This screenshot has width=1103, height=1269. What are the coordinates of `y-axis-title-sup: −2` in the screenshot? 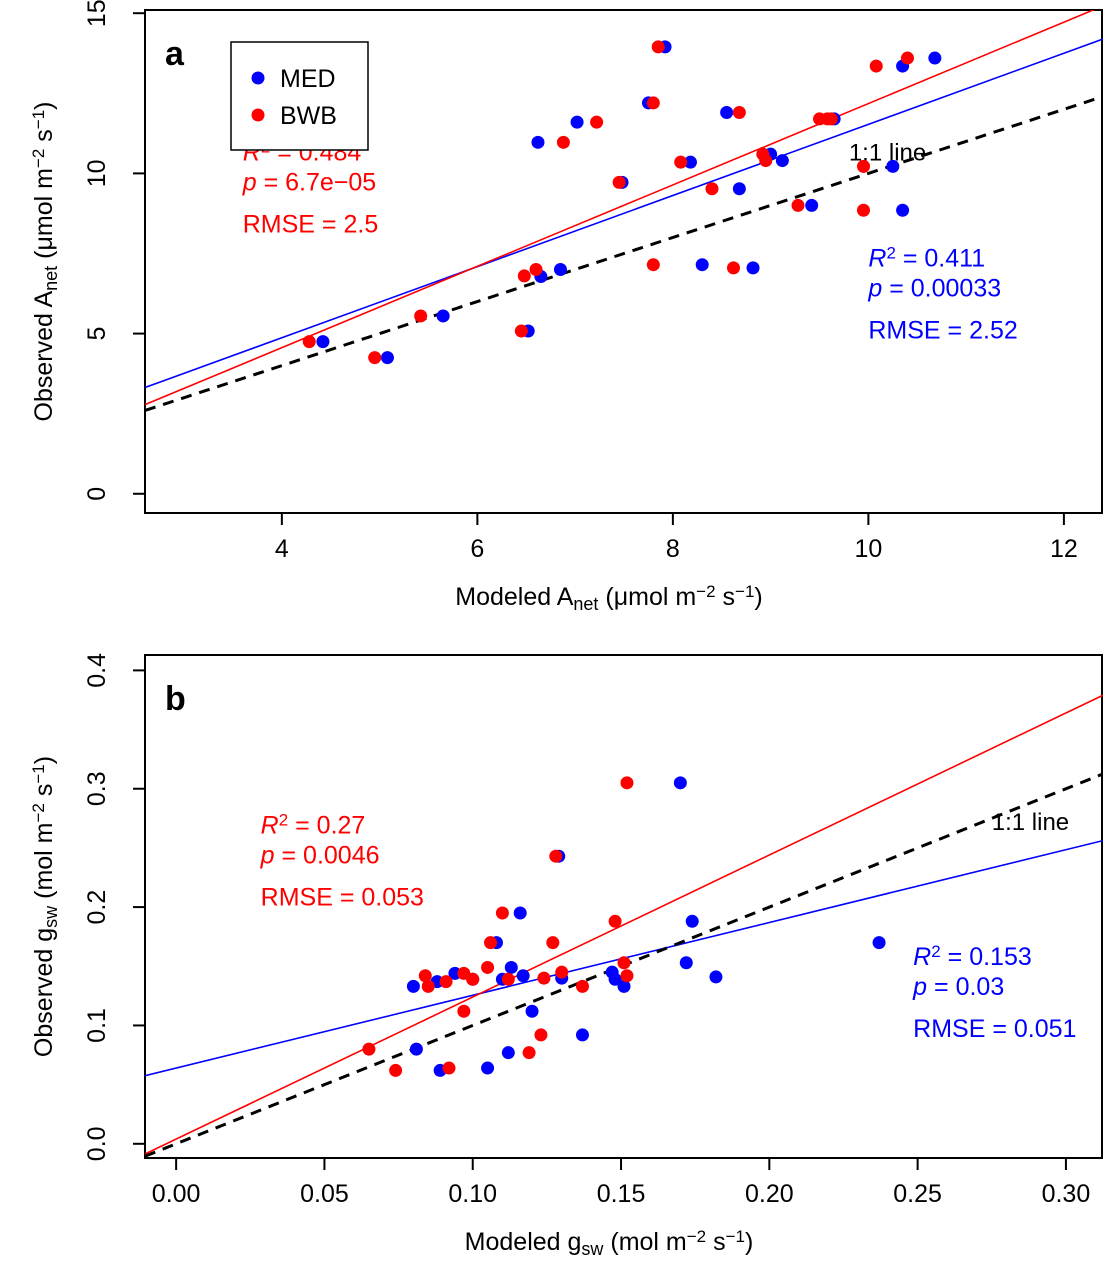 It's located at (38, 158).